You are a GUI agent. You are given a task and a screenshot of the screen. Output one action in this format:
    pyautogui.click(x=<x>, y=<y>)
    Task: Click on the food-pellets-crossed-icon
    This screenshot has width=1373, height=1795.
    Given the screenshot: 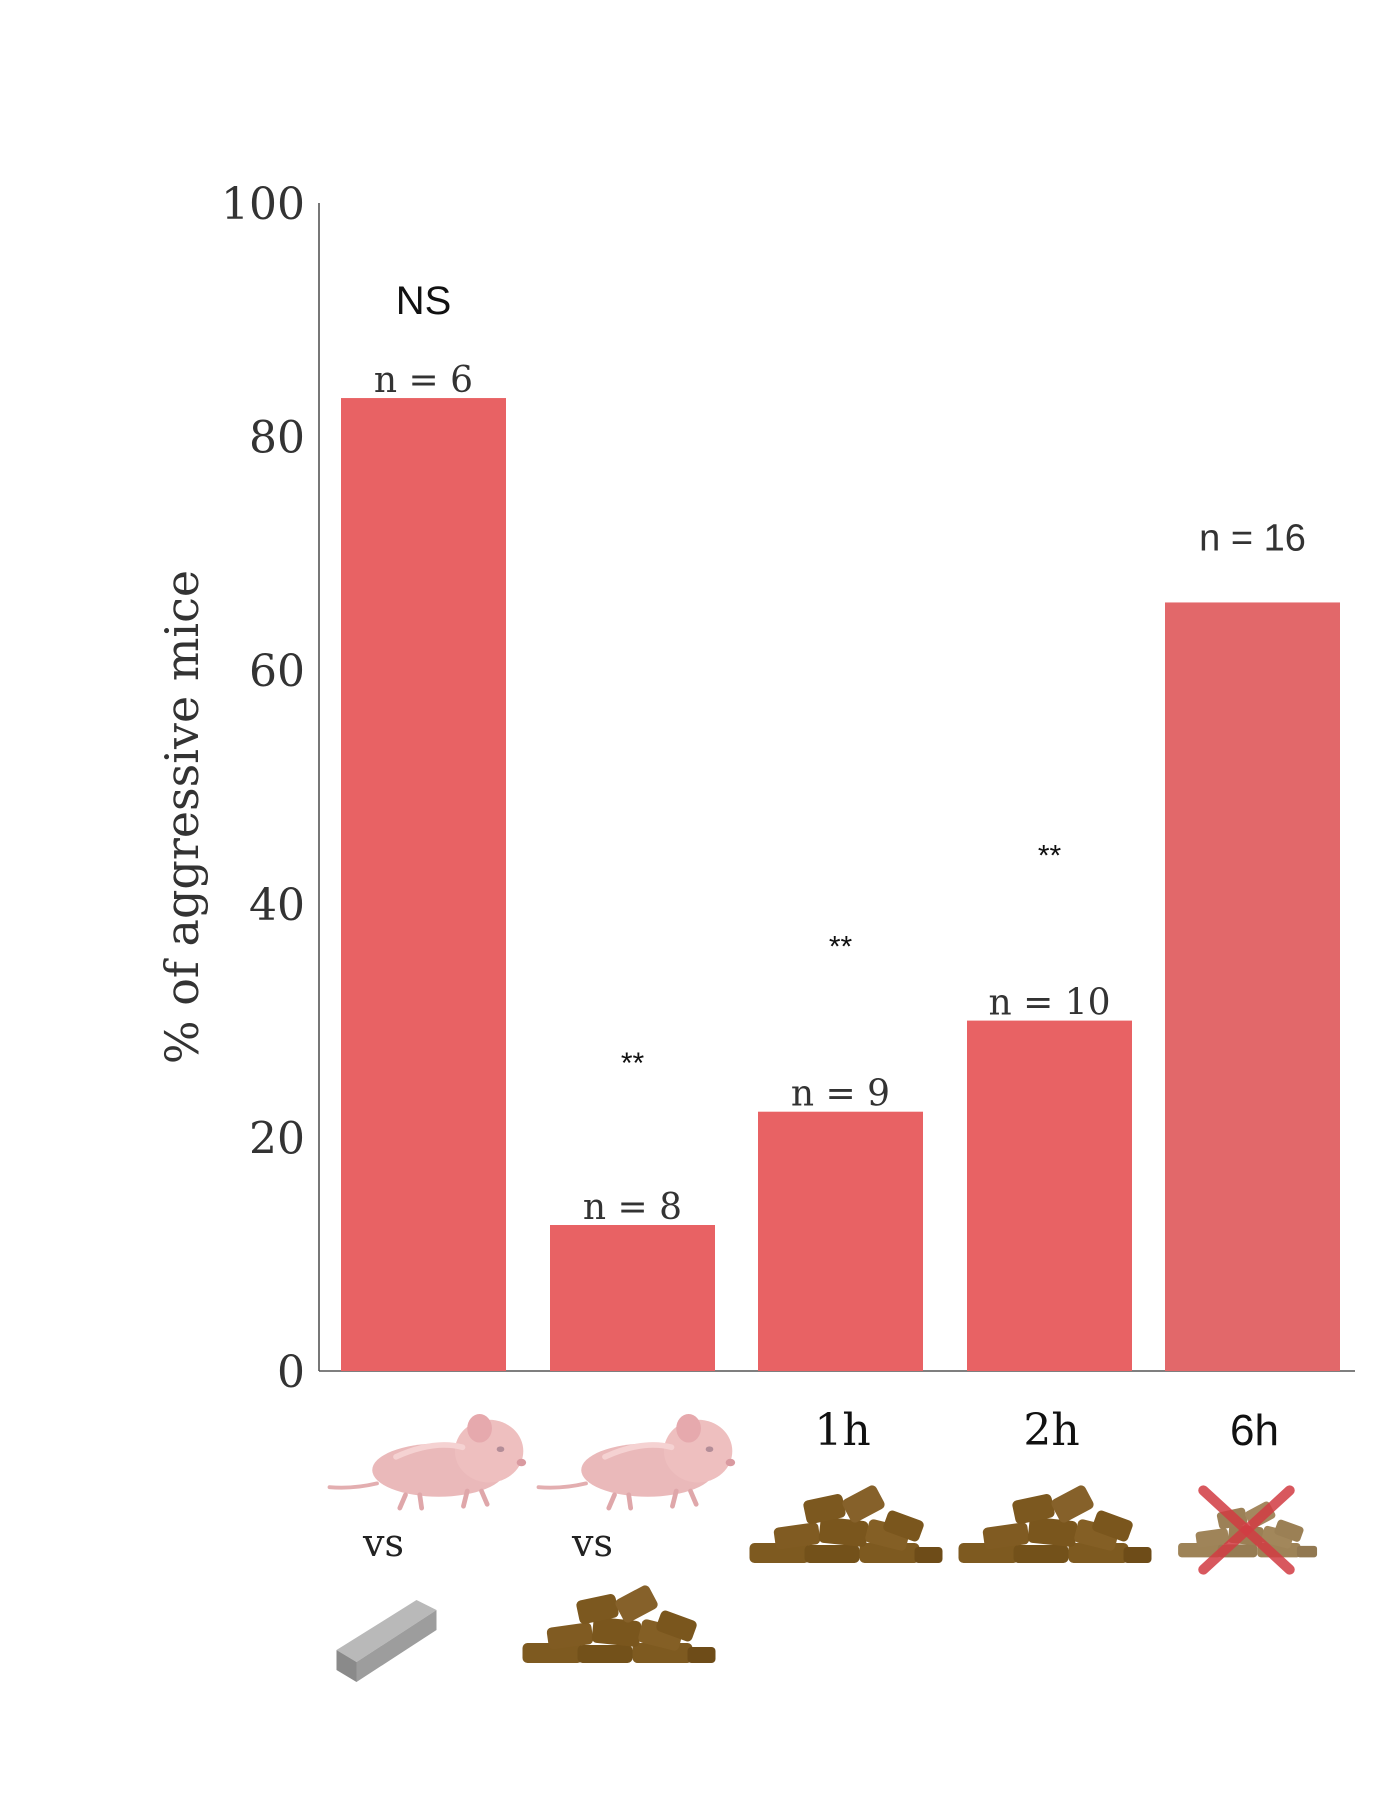 What is the action you would take?
    pyautogui.click(x=1248, y=1530)
    